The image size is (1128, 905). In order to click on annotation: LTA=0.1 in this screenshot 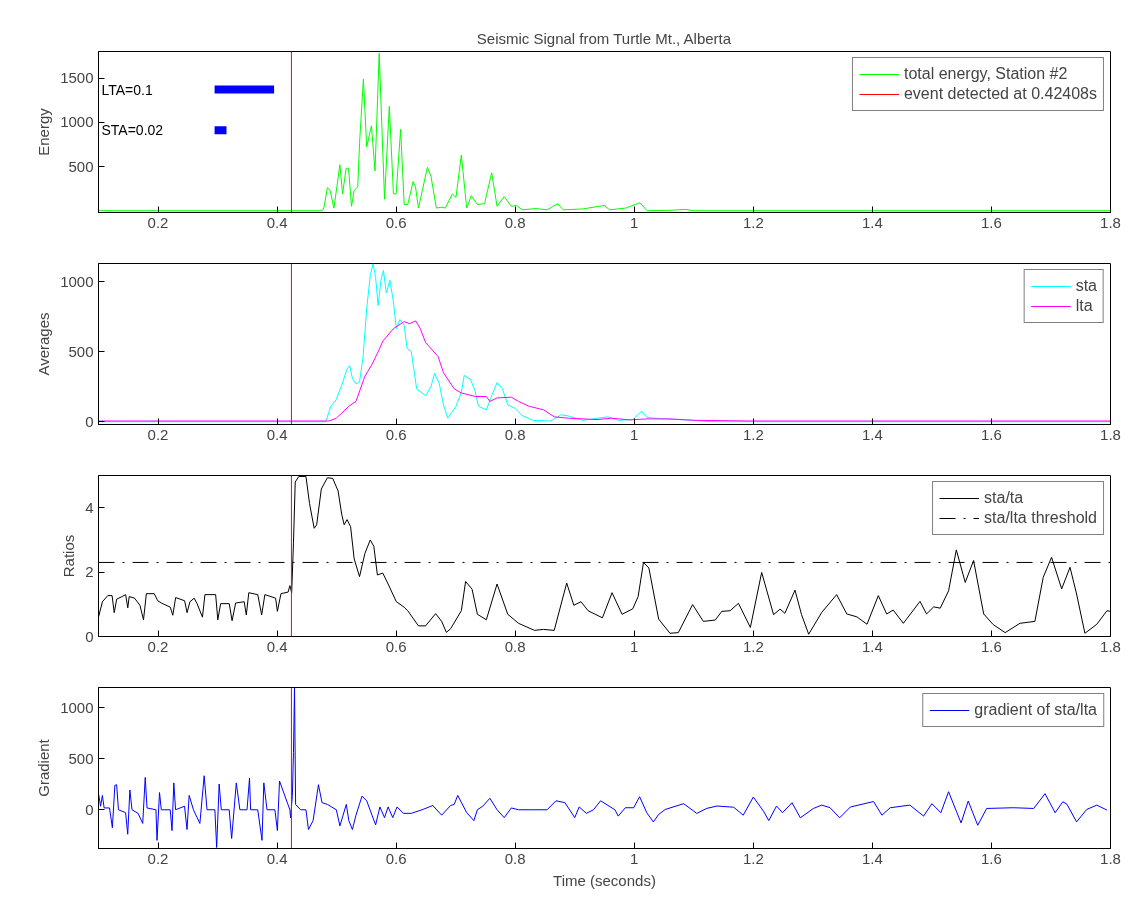, I will do `click(127, 90)`.